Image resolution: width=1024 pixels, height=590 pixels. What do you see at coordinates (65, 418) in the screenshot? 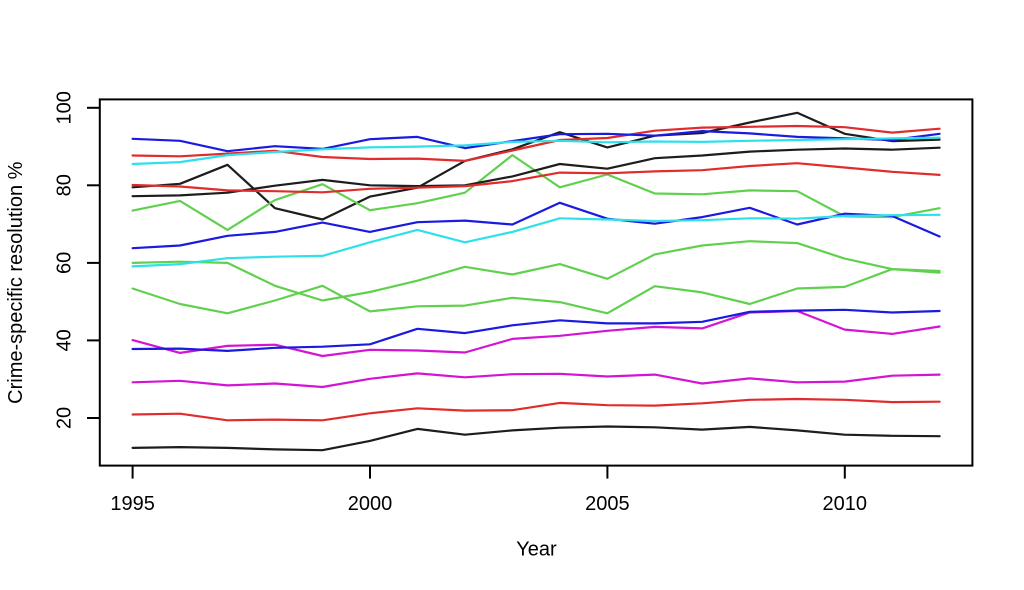
I see `svg-text: 20` at bounding box center [65, 418].